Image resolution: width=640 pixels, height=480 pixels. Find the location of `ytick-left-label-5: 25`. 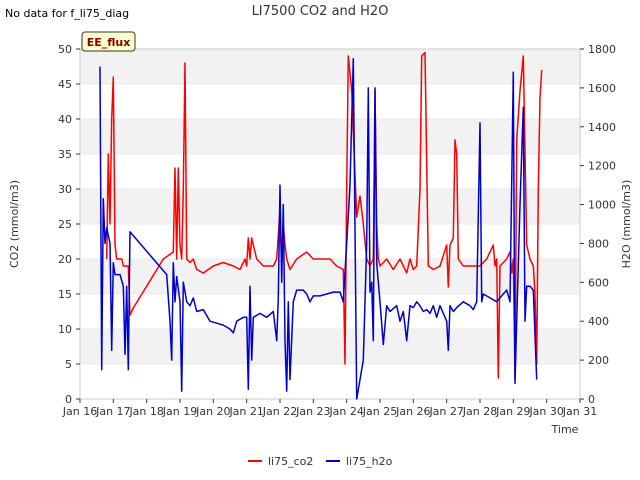

ytick-left-label-5: 25 is located at coordinates (65, 224).